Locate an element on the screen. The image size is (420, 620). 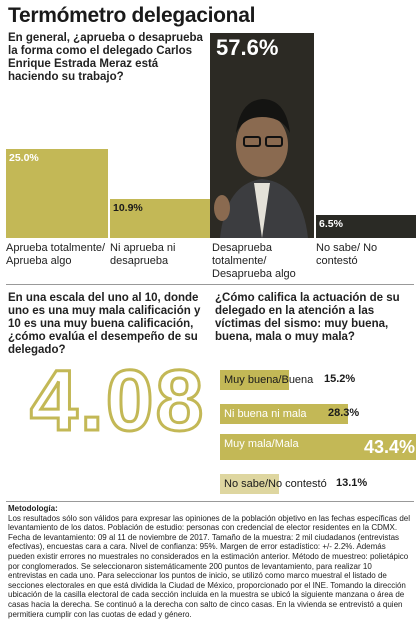
hbar-row: Ni buena ni mala 28.3% is located at coordinates (318, 414).